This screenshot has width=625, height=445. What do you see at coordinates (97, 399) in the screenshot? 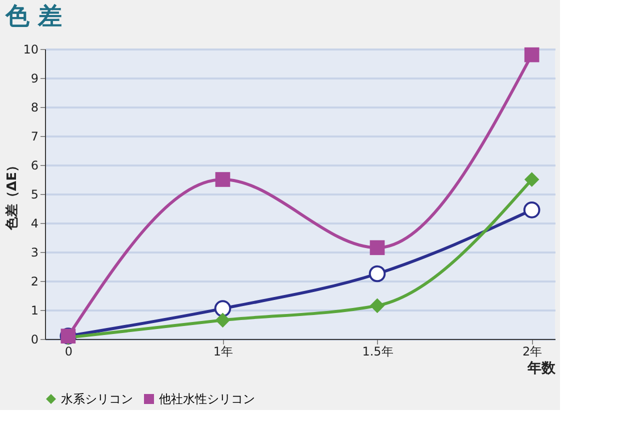
I see `legend-label: 水系シリコン` at bounding box center [97, 399].